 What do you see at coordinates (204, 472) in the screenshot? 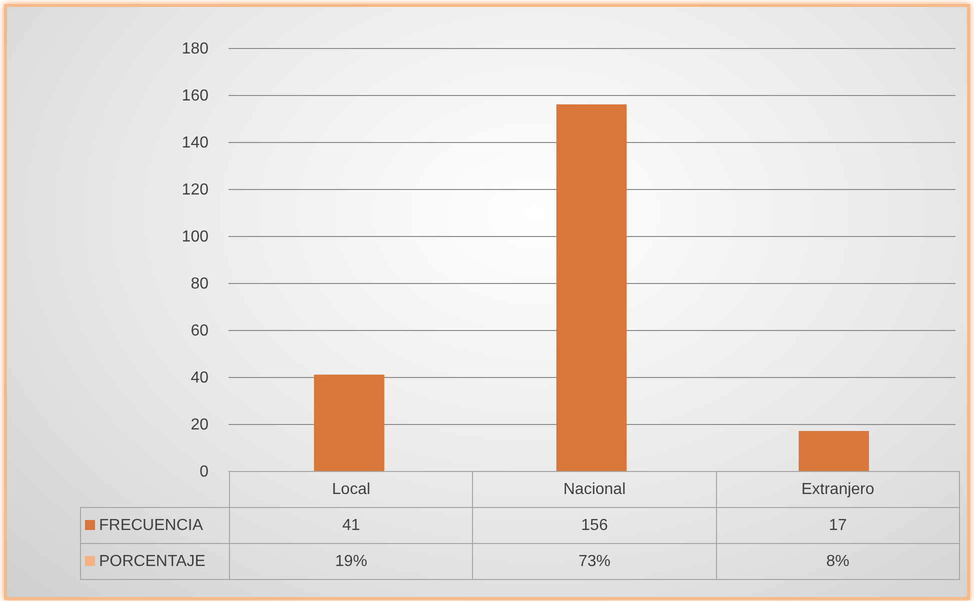
I see `y-tick-label: 0` at bounding box center [204, 472].